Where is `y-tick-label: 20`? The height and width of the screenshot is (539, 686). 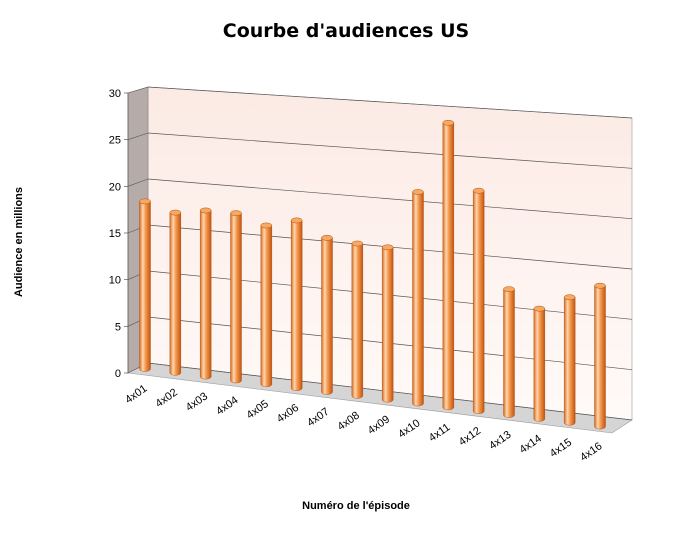 y-tick-label: 20 is located at coordinates (115, 187).